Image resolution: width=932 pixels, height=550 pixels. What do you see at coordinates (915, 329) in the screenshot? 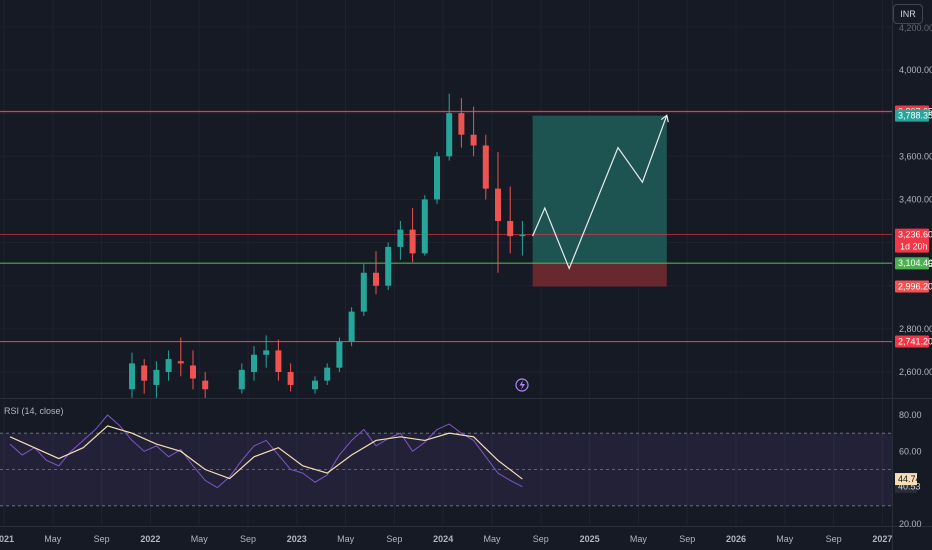
I see `price-tick-label: 2,800.00` at bounding box center [915, 329].